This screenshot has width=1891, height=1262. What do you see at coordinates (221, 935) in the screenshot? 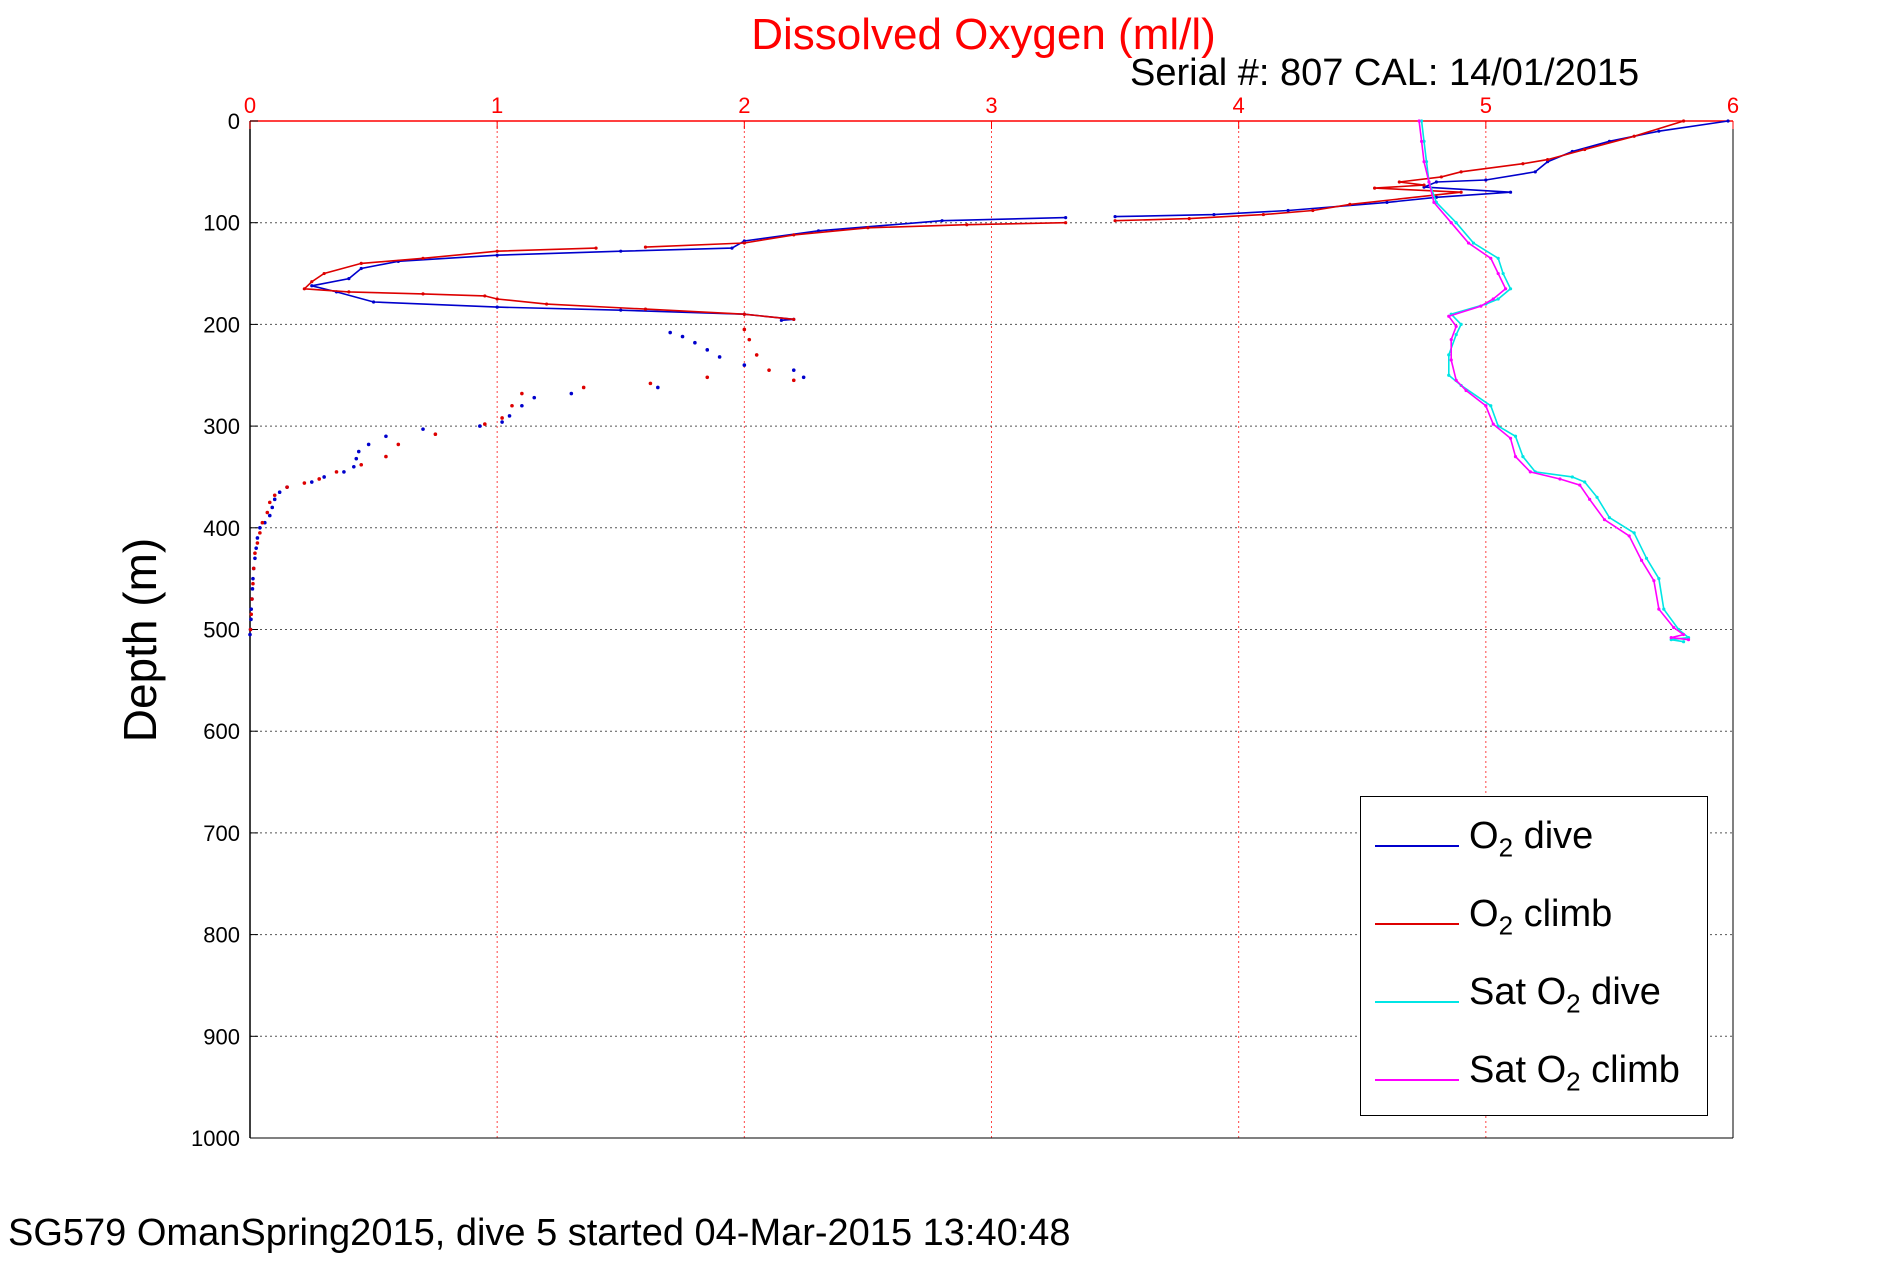
I see `y-tick-label-800: 800` at bounding box center [221, 935].